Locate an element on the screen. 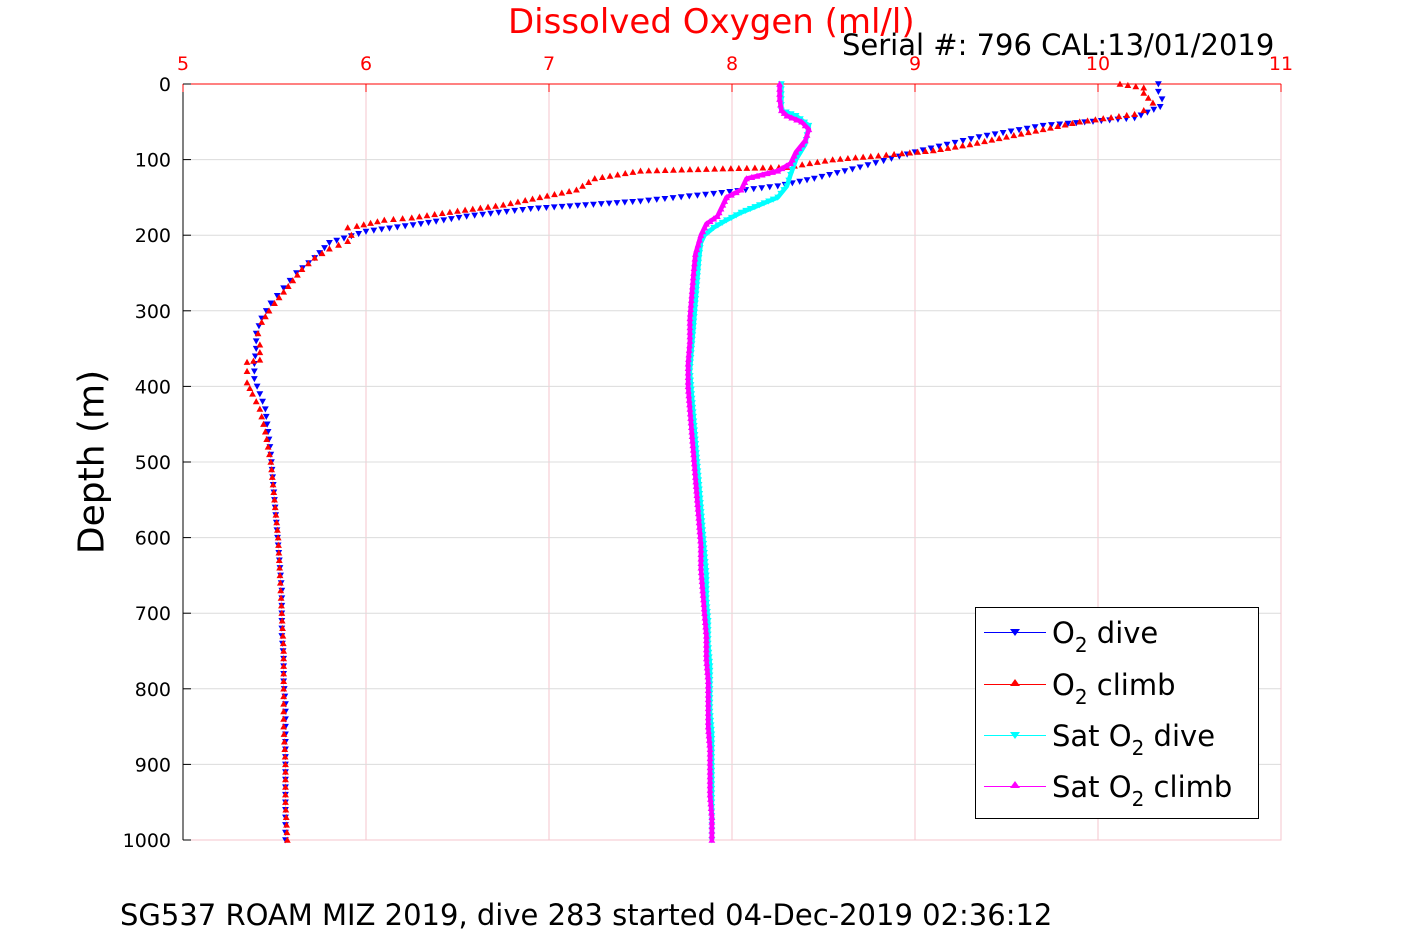  legend-marker-o2-dive is located at coordinates (1015, 632).